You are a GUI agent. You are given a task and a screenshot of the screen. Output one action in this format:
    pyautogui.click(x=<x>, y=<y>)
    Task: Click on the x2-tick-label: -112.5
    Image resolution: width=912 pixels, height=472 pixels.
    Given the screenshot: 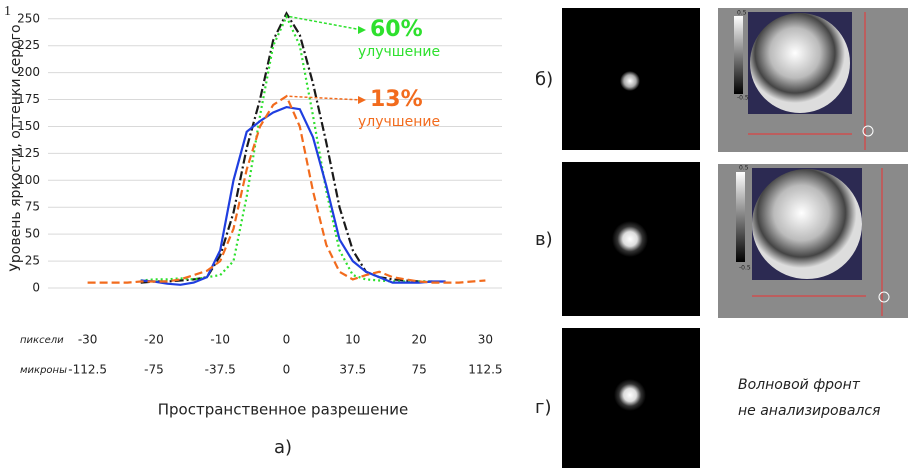 What is the action you would take?
    pyautogui.click(x=87, y=370)
    